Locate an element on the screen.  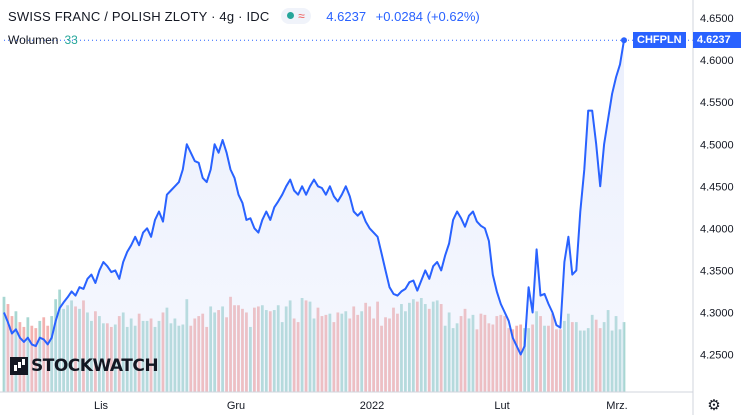
x-tick-label: Gru is located at coordinates (236, 406).